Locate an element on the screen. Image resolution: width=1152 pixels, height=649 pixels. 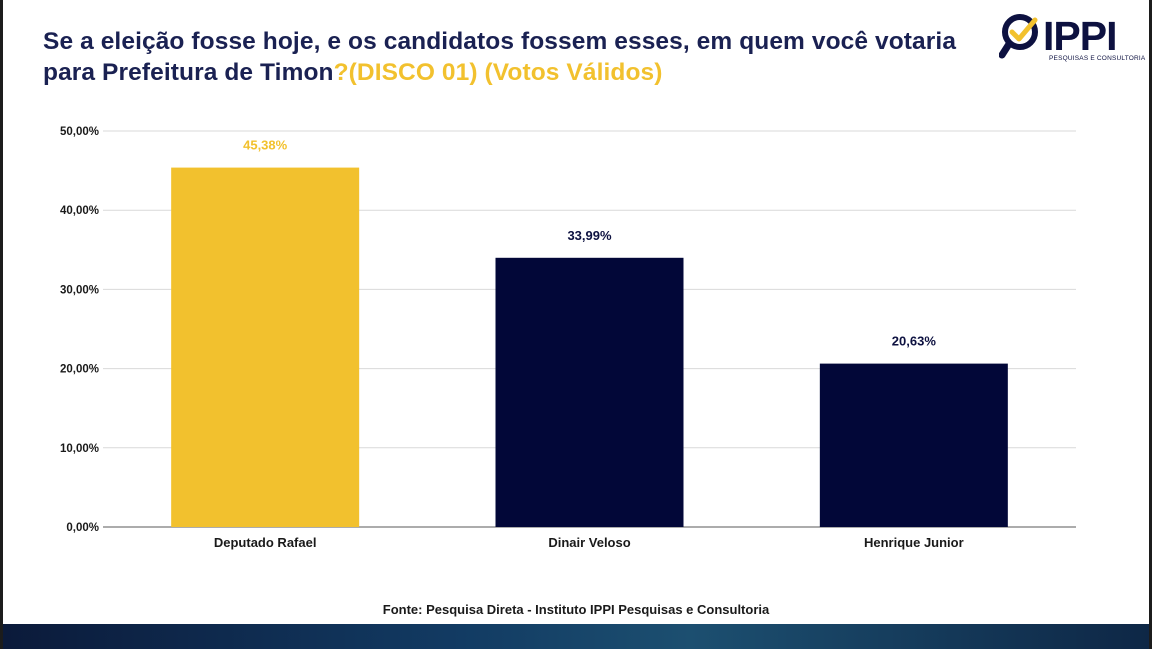
logo-text: IPPI is located at coordinates (1080, 36).